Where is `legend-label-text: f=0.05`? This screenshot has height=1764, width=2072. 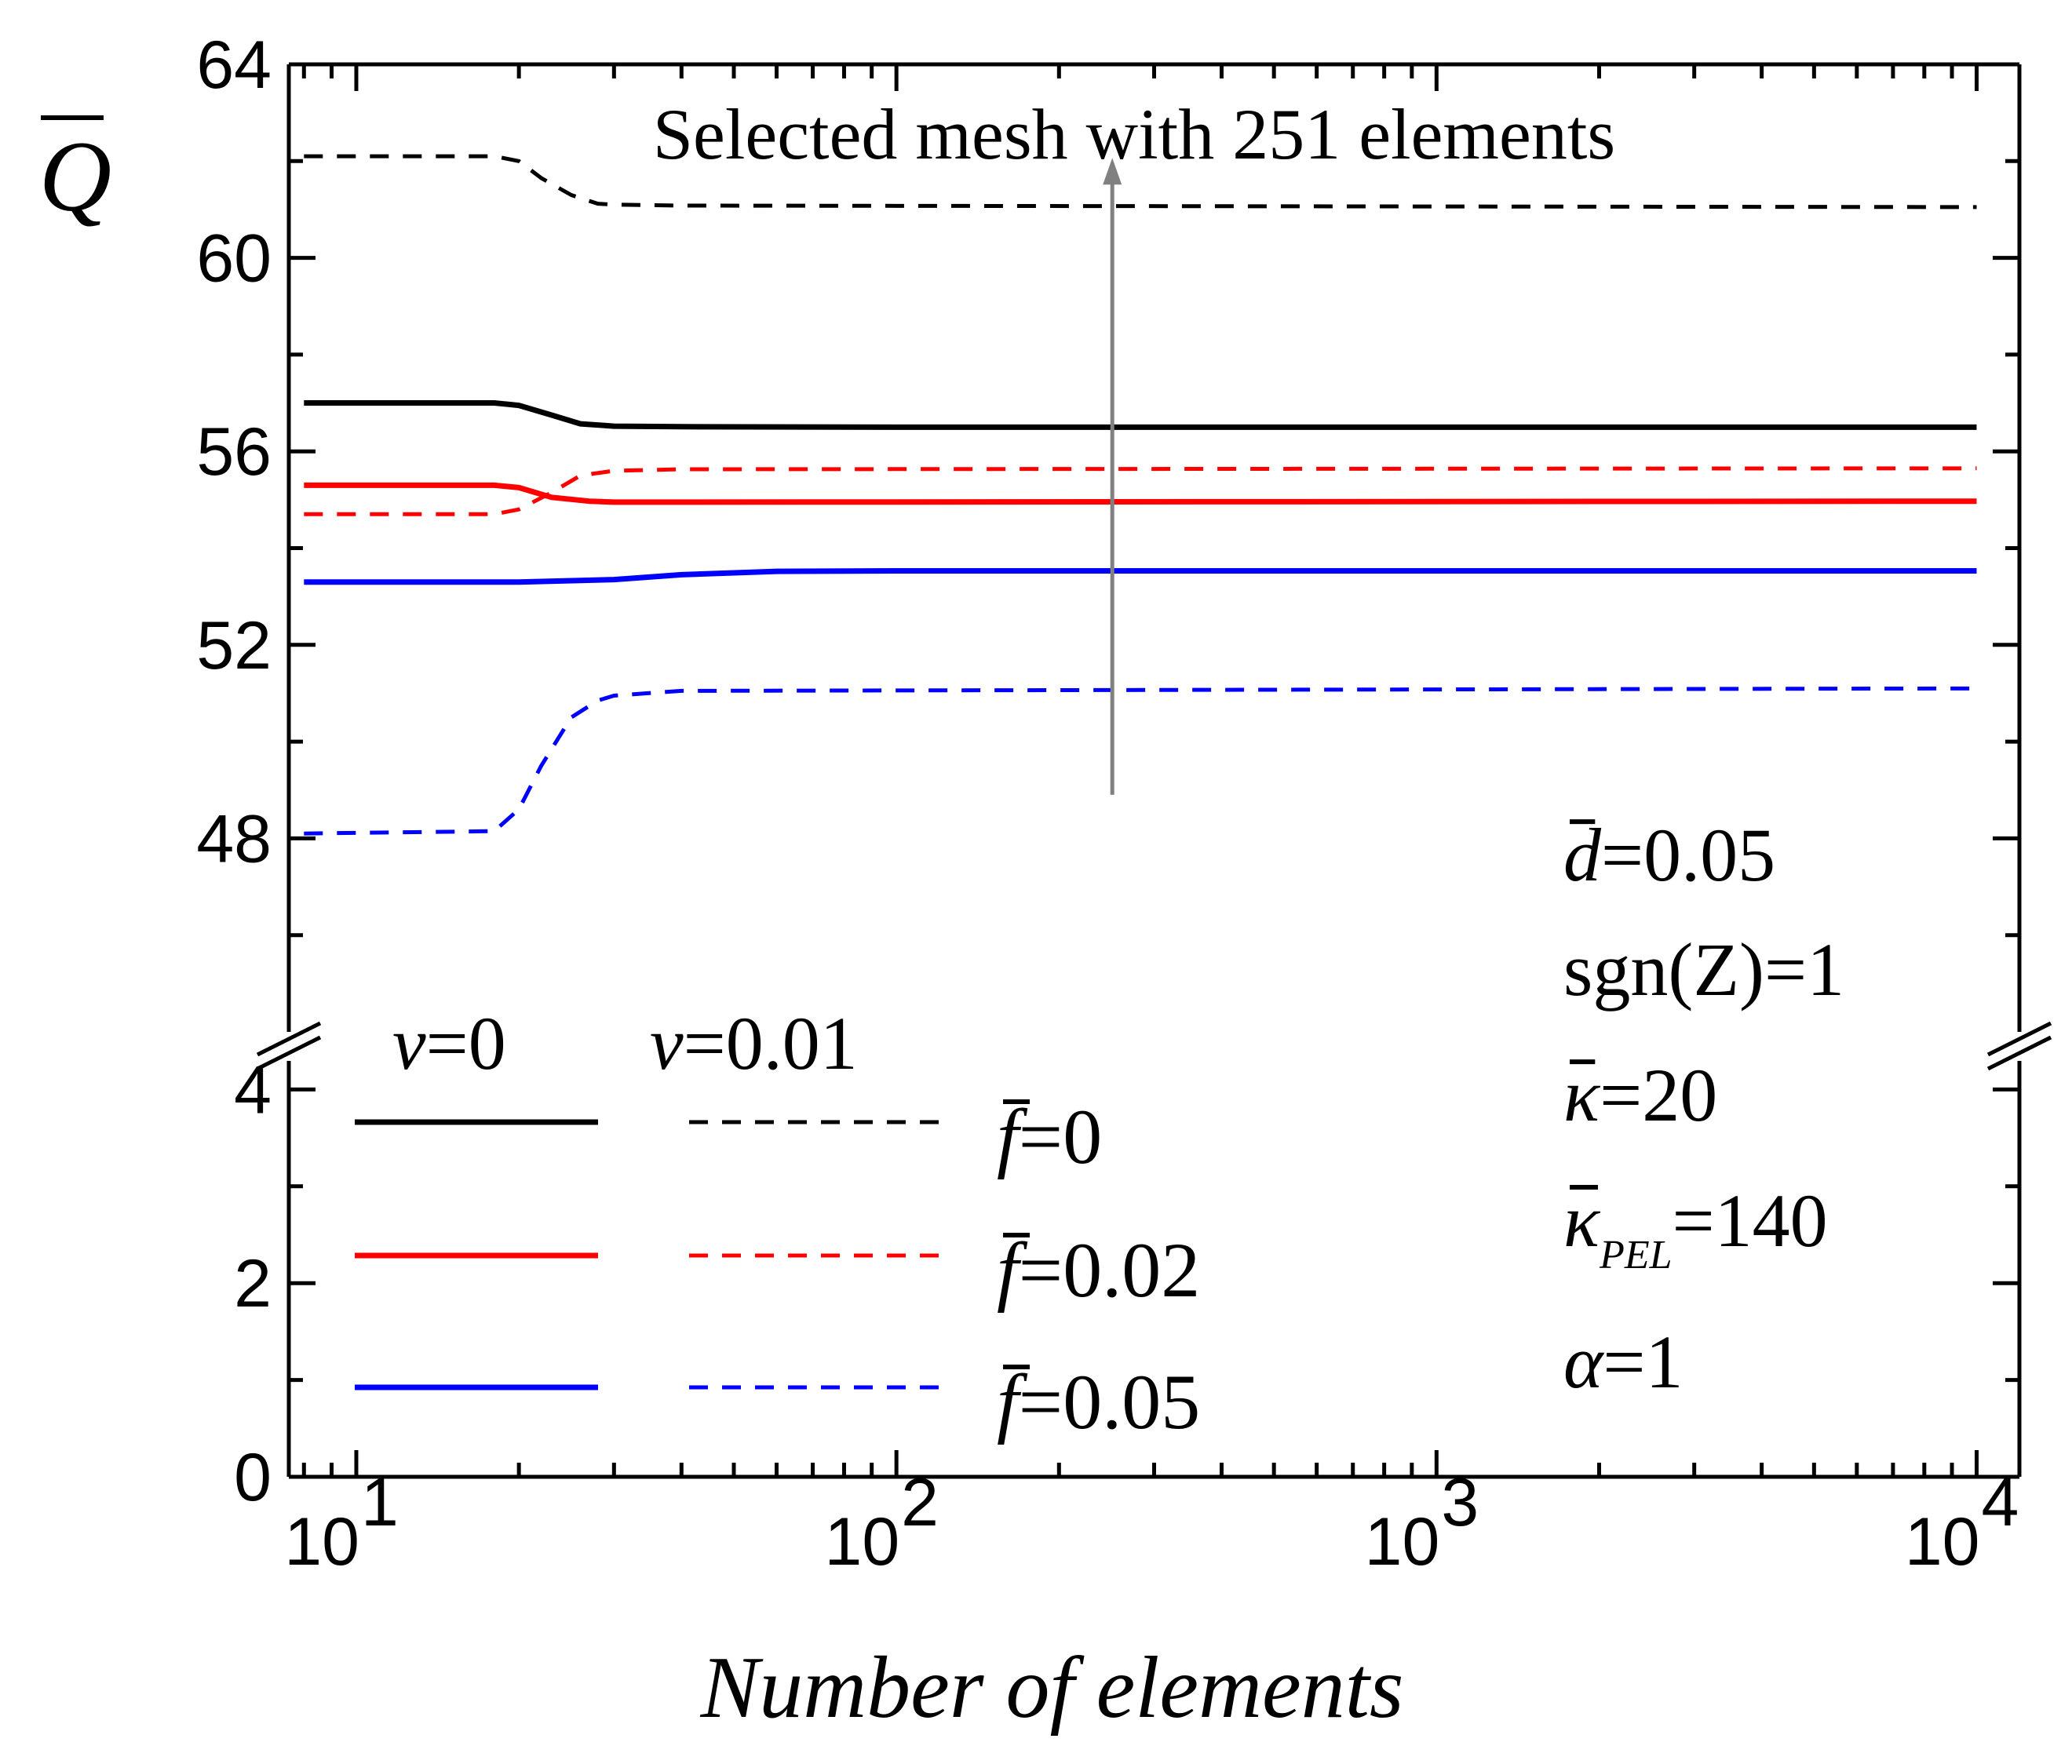 legend-label-text: f=0.05 is located at coordinates (1098, 1401).